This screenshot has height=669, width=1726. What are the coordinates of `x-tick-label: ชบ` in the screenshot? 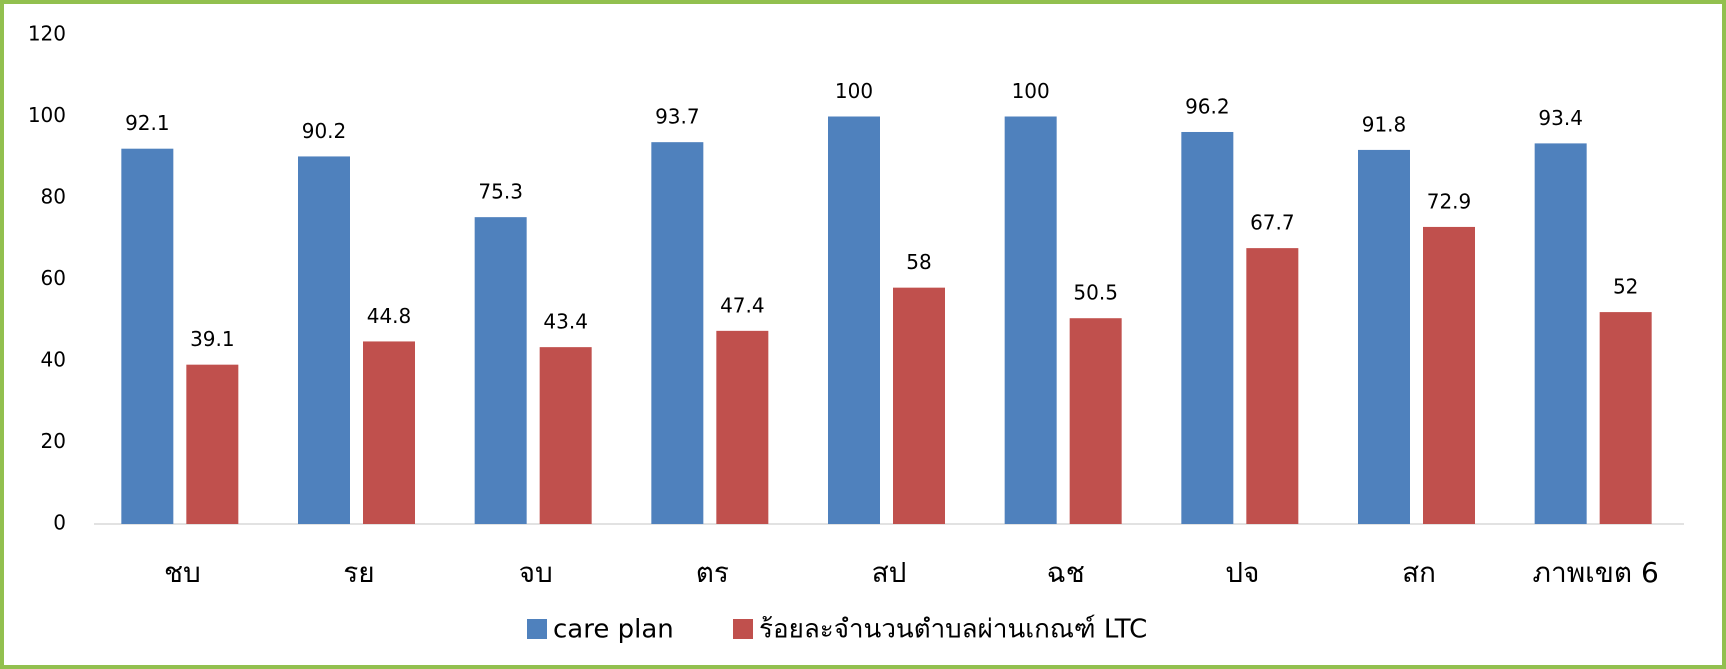 It's located at (182, 572).